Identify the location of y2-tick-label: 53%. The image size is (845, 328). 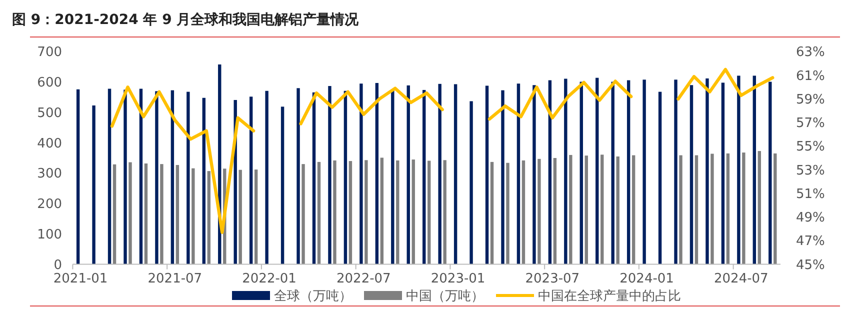
(810, 170).